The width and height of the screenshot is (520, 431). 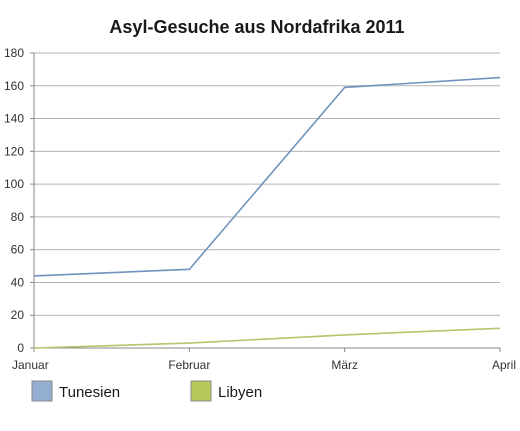 What do you see at coordinates (504, 365) in the screenshot?
I see `x-tick-label: April` at bounding box center [504, 365].